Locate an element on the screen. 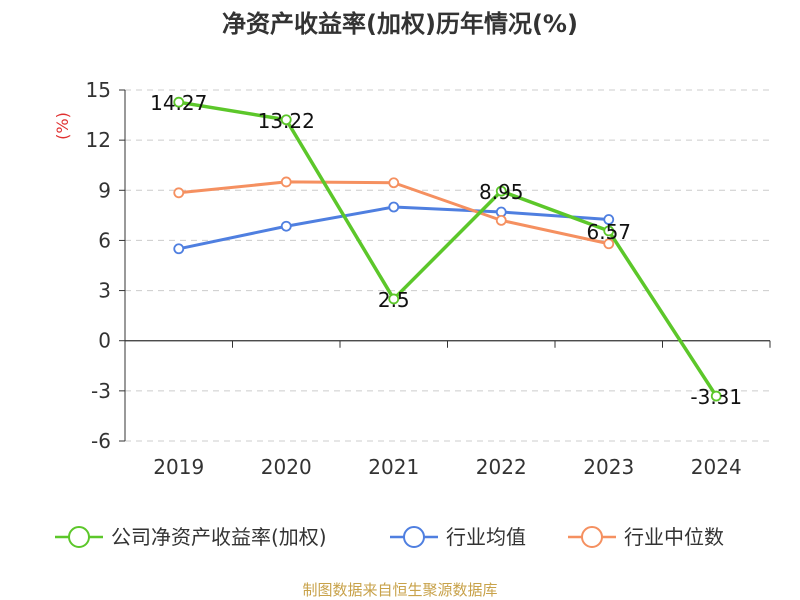 This screenshot has height=600, width=800. x-tick-labels: 2019 2020 2021 2022 2023 2024 is located at coordinates (447, 467).